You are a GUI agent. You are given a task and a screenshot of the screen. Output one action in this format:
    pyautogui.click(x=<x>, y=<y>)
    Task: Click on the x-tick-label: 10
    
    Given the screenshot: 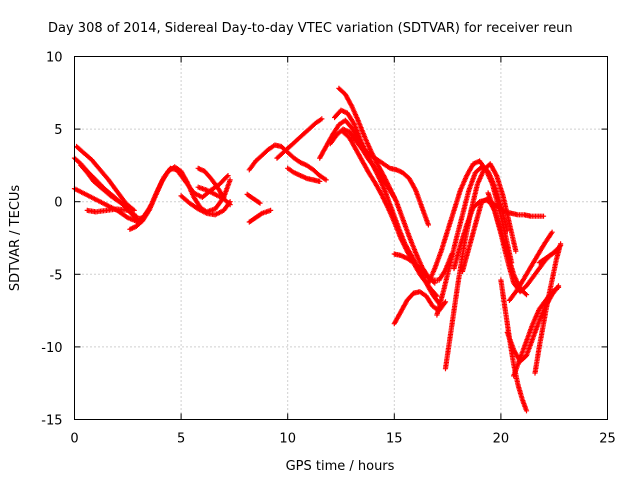 What is the action you would take?
    pyautogui.click(x=287, y=439)
    